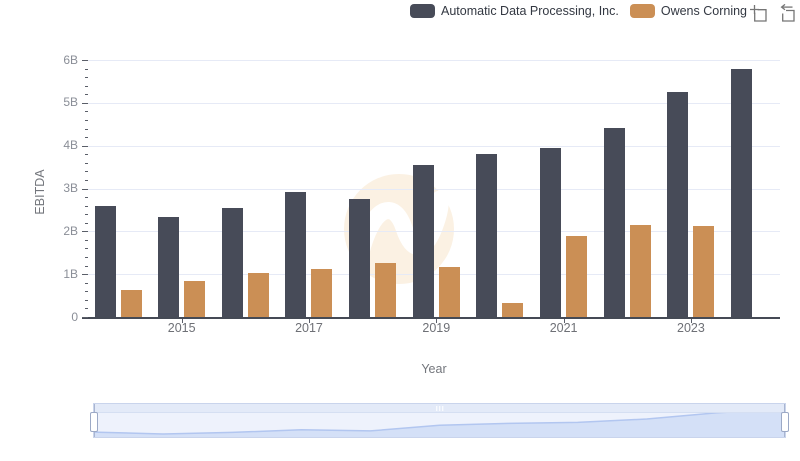 The height and width of the screenshot is (461, 800). I want to click on bar-adp-2021, so click(551, 232).